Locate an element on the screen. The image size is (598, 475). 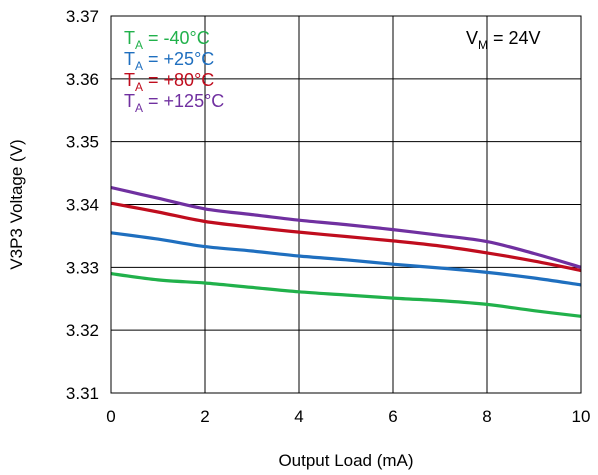
y-axis-title: V3P3 Voltage (V) is located at coordinates (16, 204).